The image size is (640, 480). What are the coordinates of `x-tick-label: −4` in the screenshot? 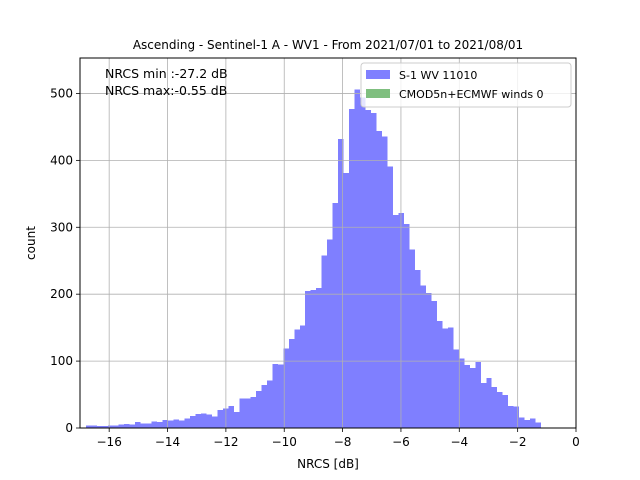 It's located at (459, 442).